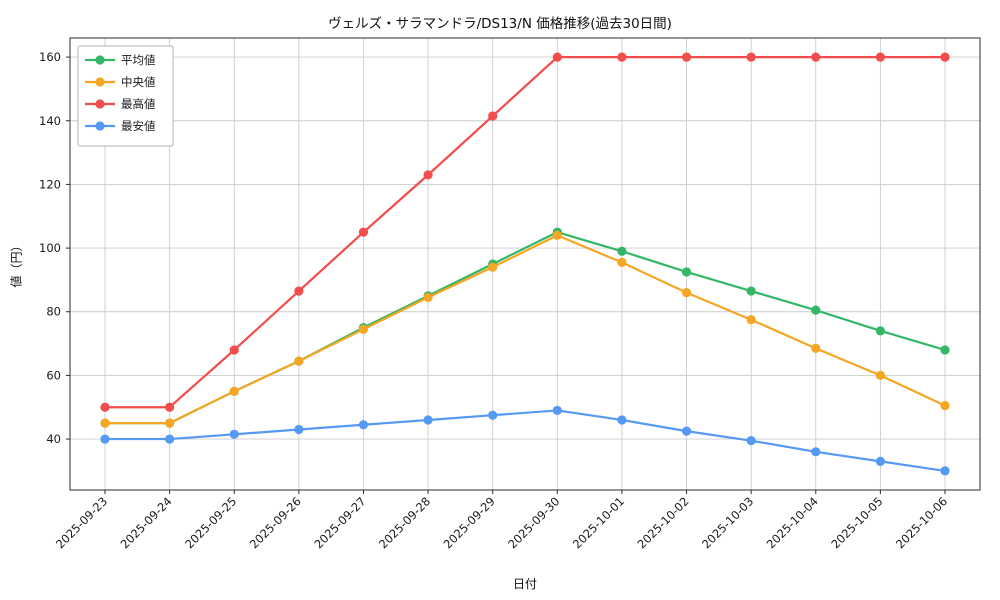 This screenshot has width=1000, height=600. What do you see at coordinates (53, 312) in the screenshot?
I see `y-tick-label: 80` at bounding box center [53, 312].